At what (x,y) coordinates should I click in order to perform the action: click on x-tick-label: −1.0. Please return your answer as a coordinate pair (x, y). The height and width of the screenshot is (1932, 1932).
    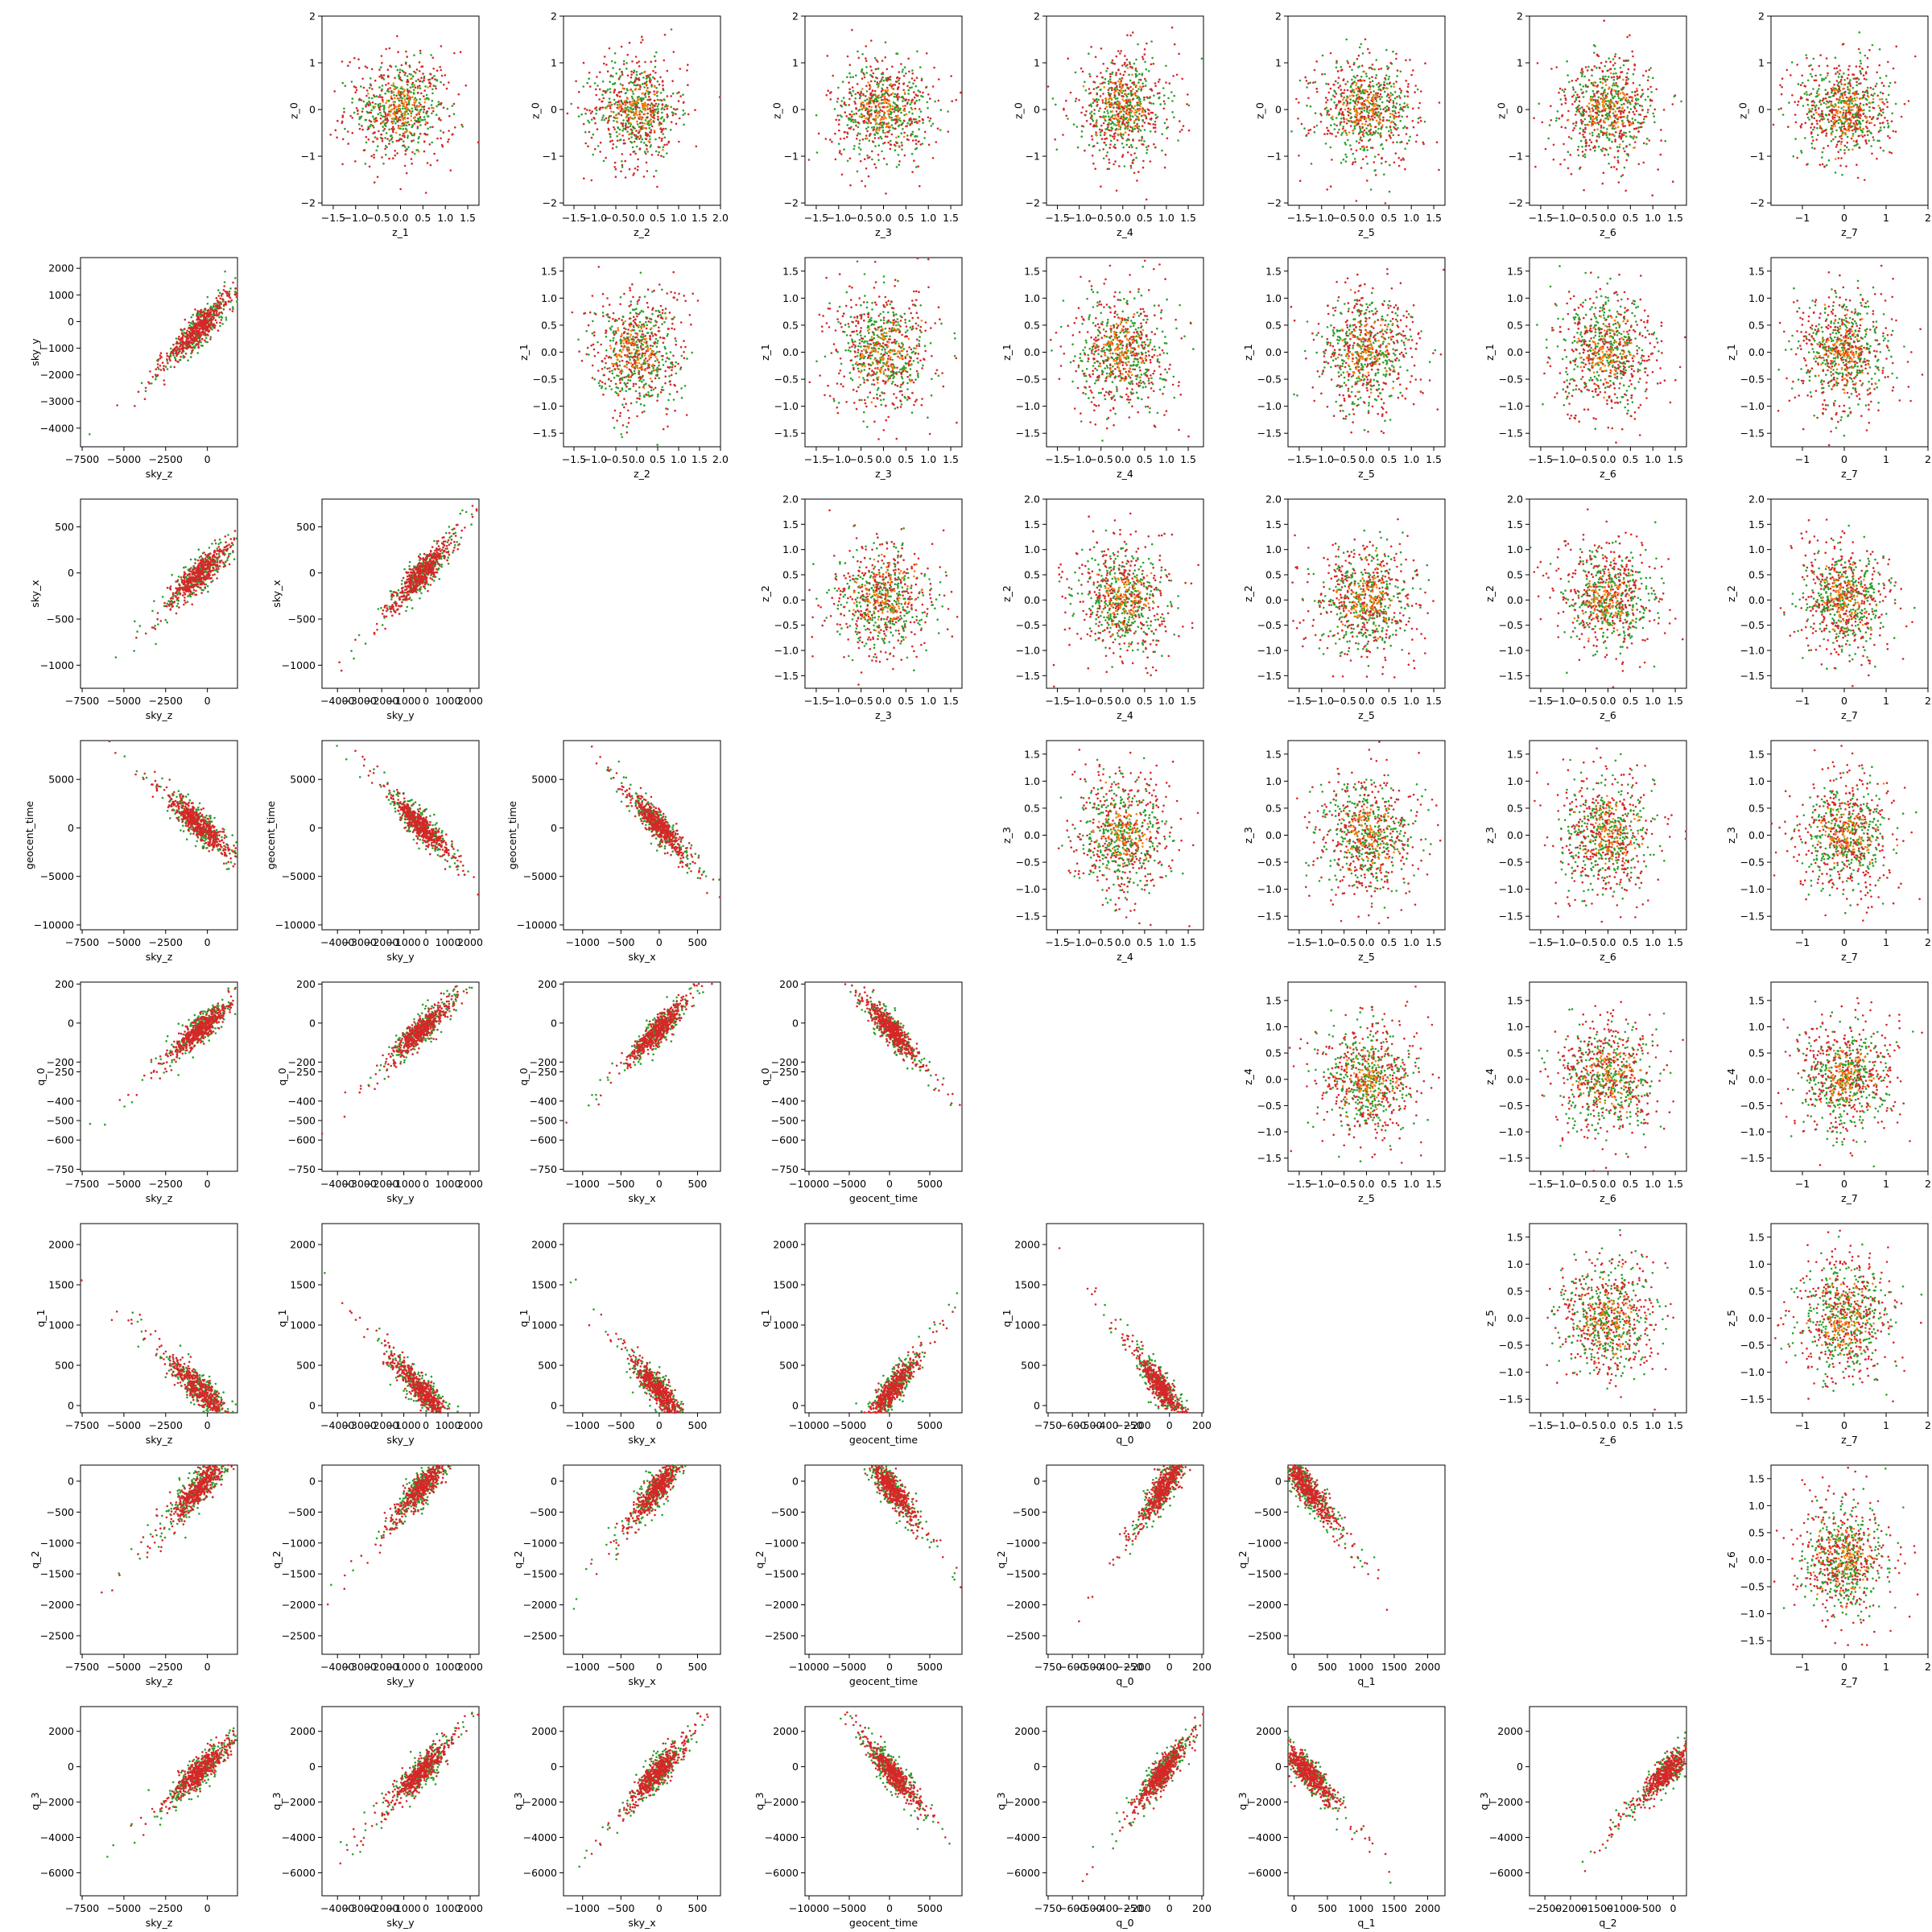
    Looking at the image, I should click on (356, 218).